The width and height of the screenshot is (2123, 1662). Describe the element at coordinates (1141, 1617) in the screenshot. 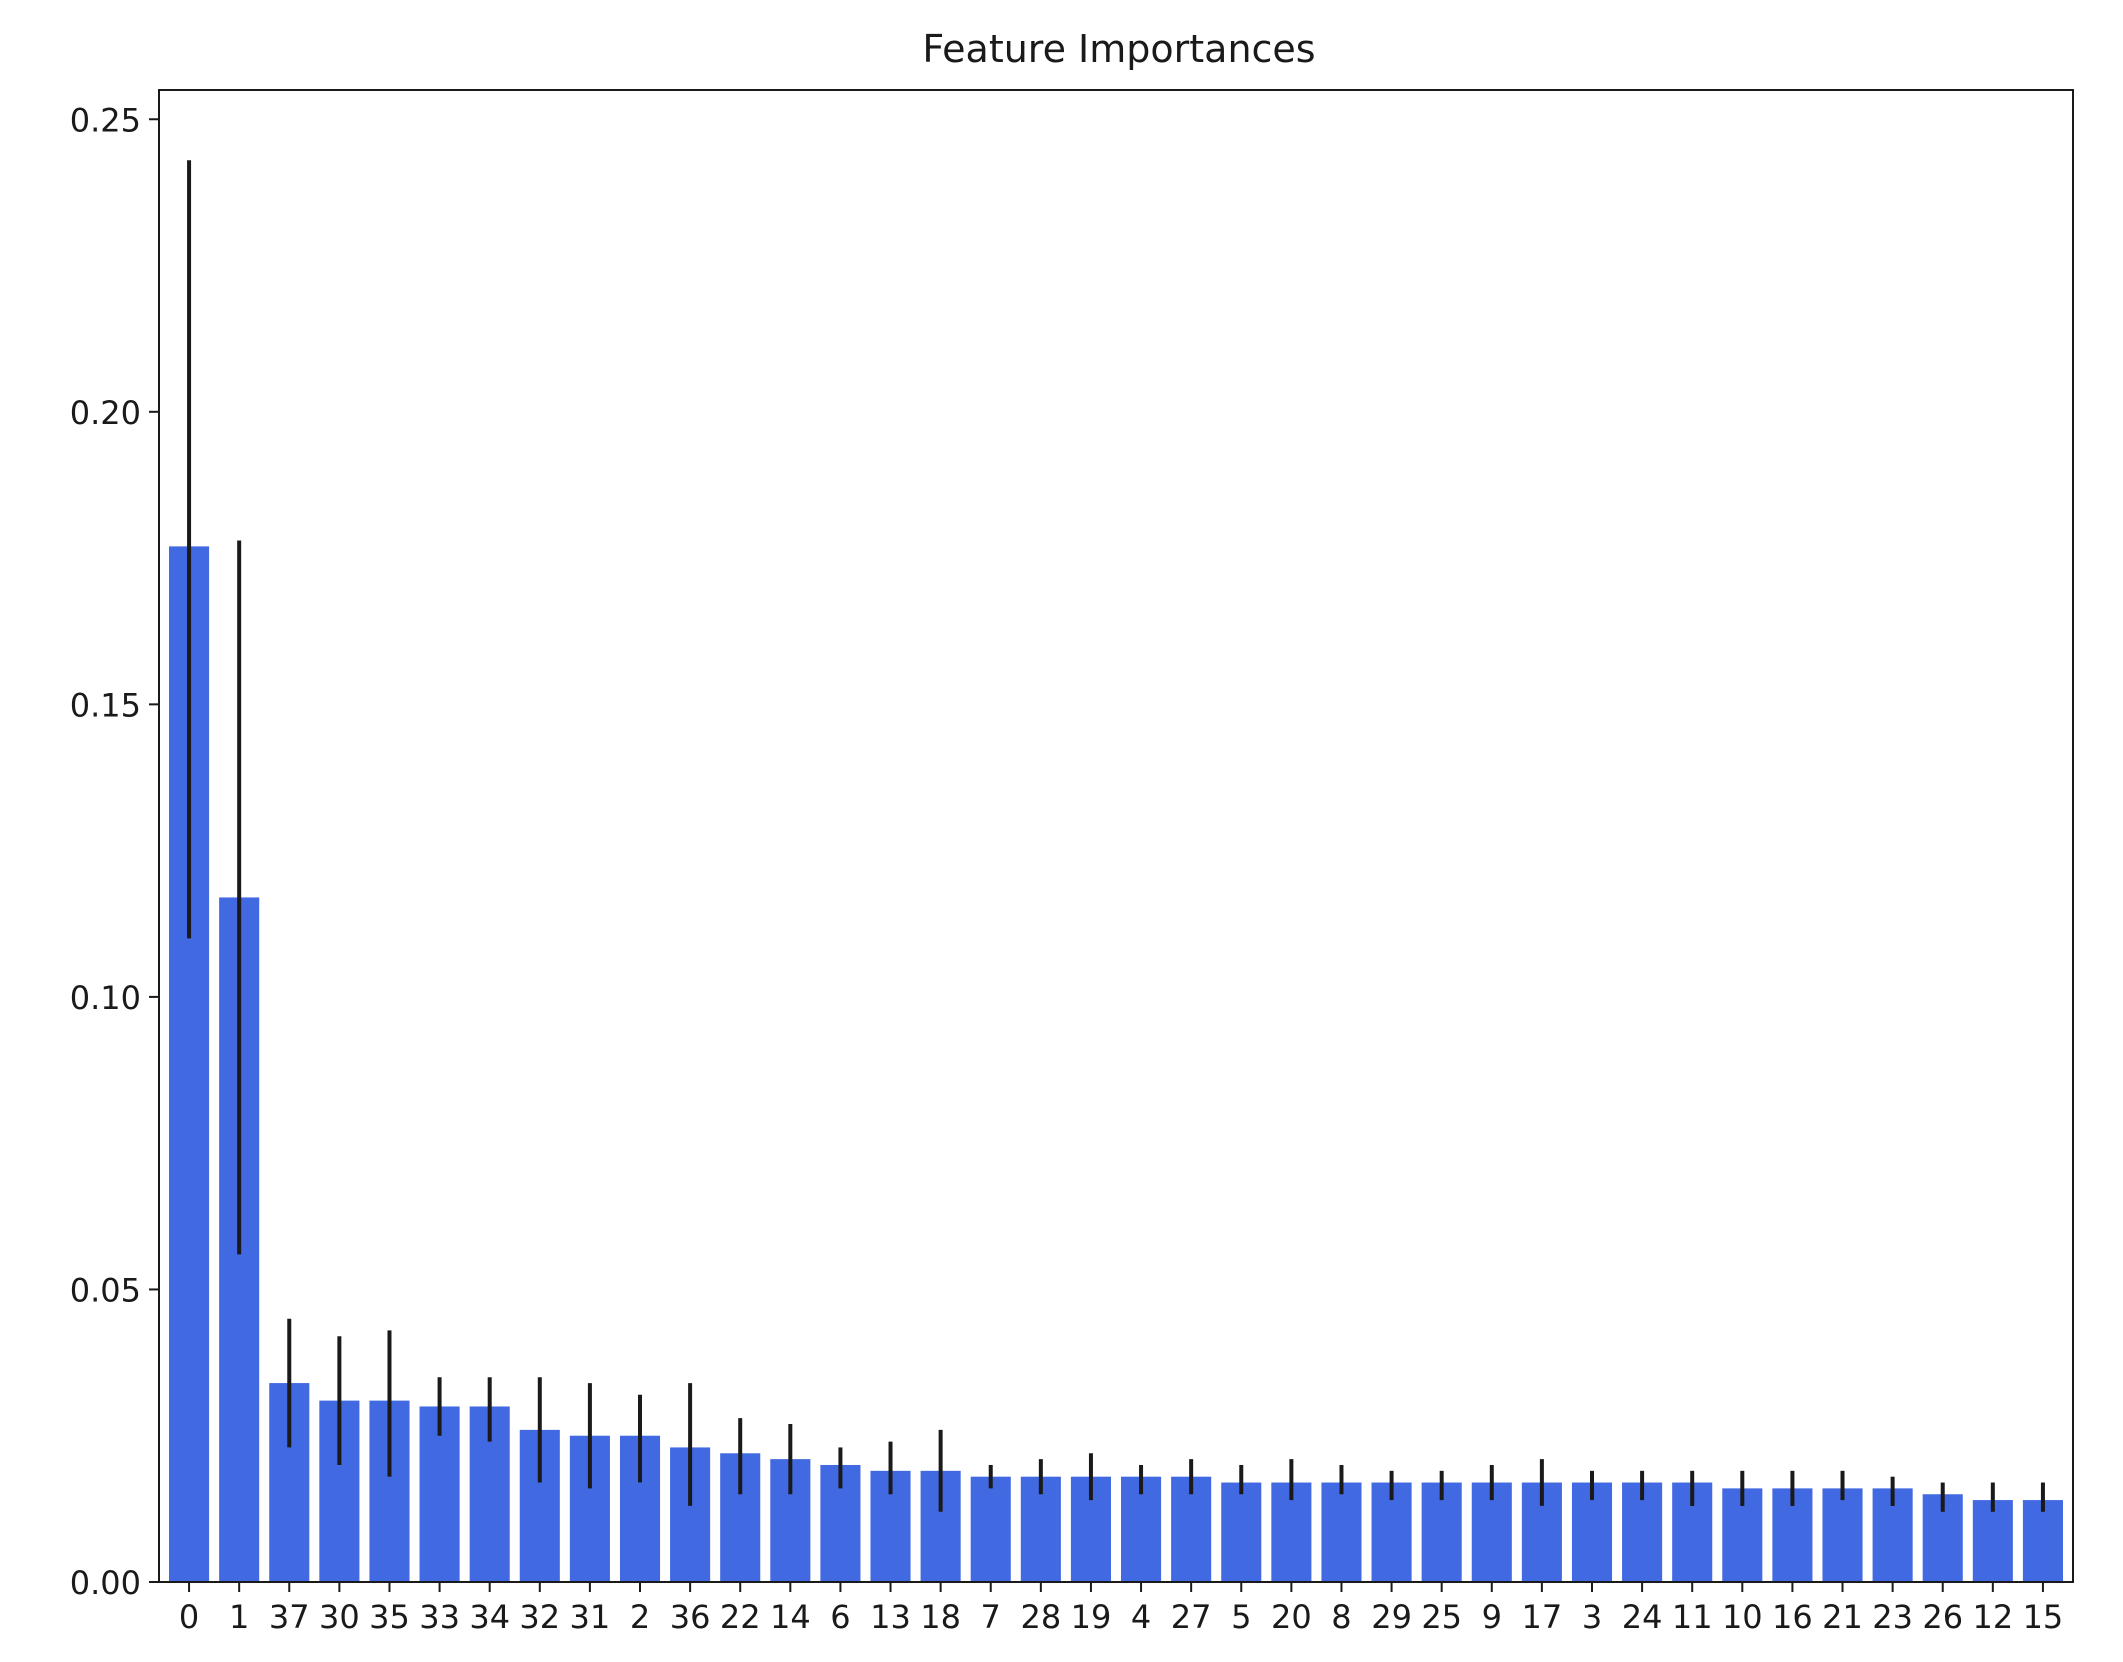

I see `x-tick-label: 4` at that location.